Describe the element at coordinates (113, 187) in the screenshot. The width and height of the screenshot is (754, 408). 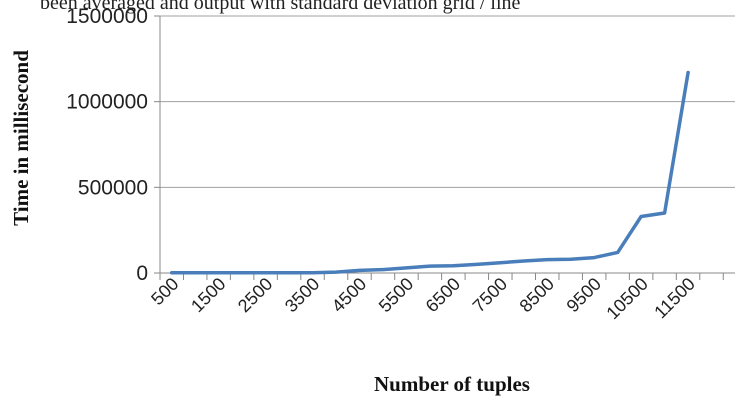
I see `y-tick-label: 500000` at that location.